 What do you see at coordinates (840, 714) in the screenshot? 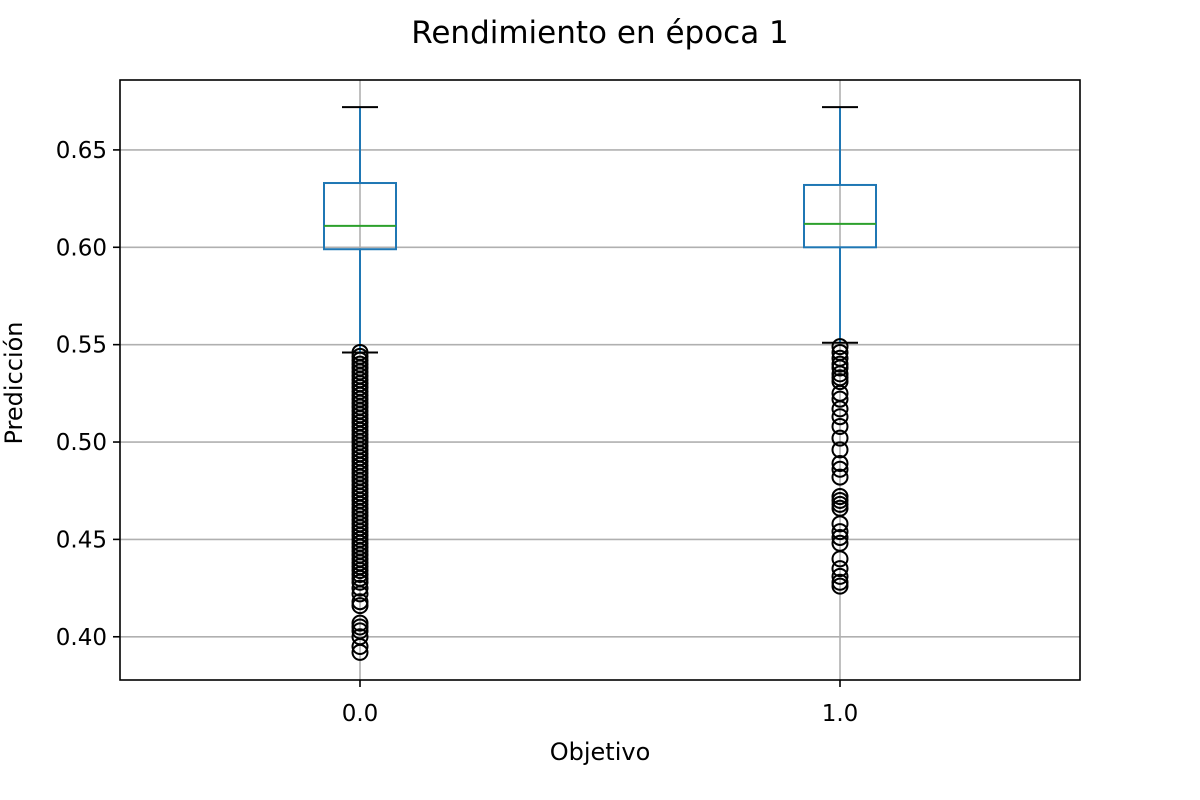
I see `x-tick-label: 1.0` at bounding box center [840, 714].